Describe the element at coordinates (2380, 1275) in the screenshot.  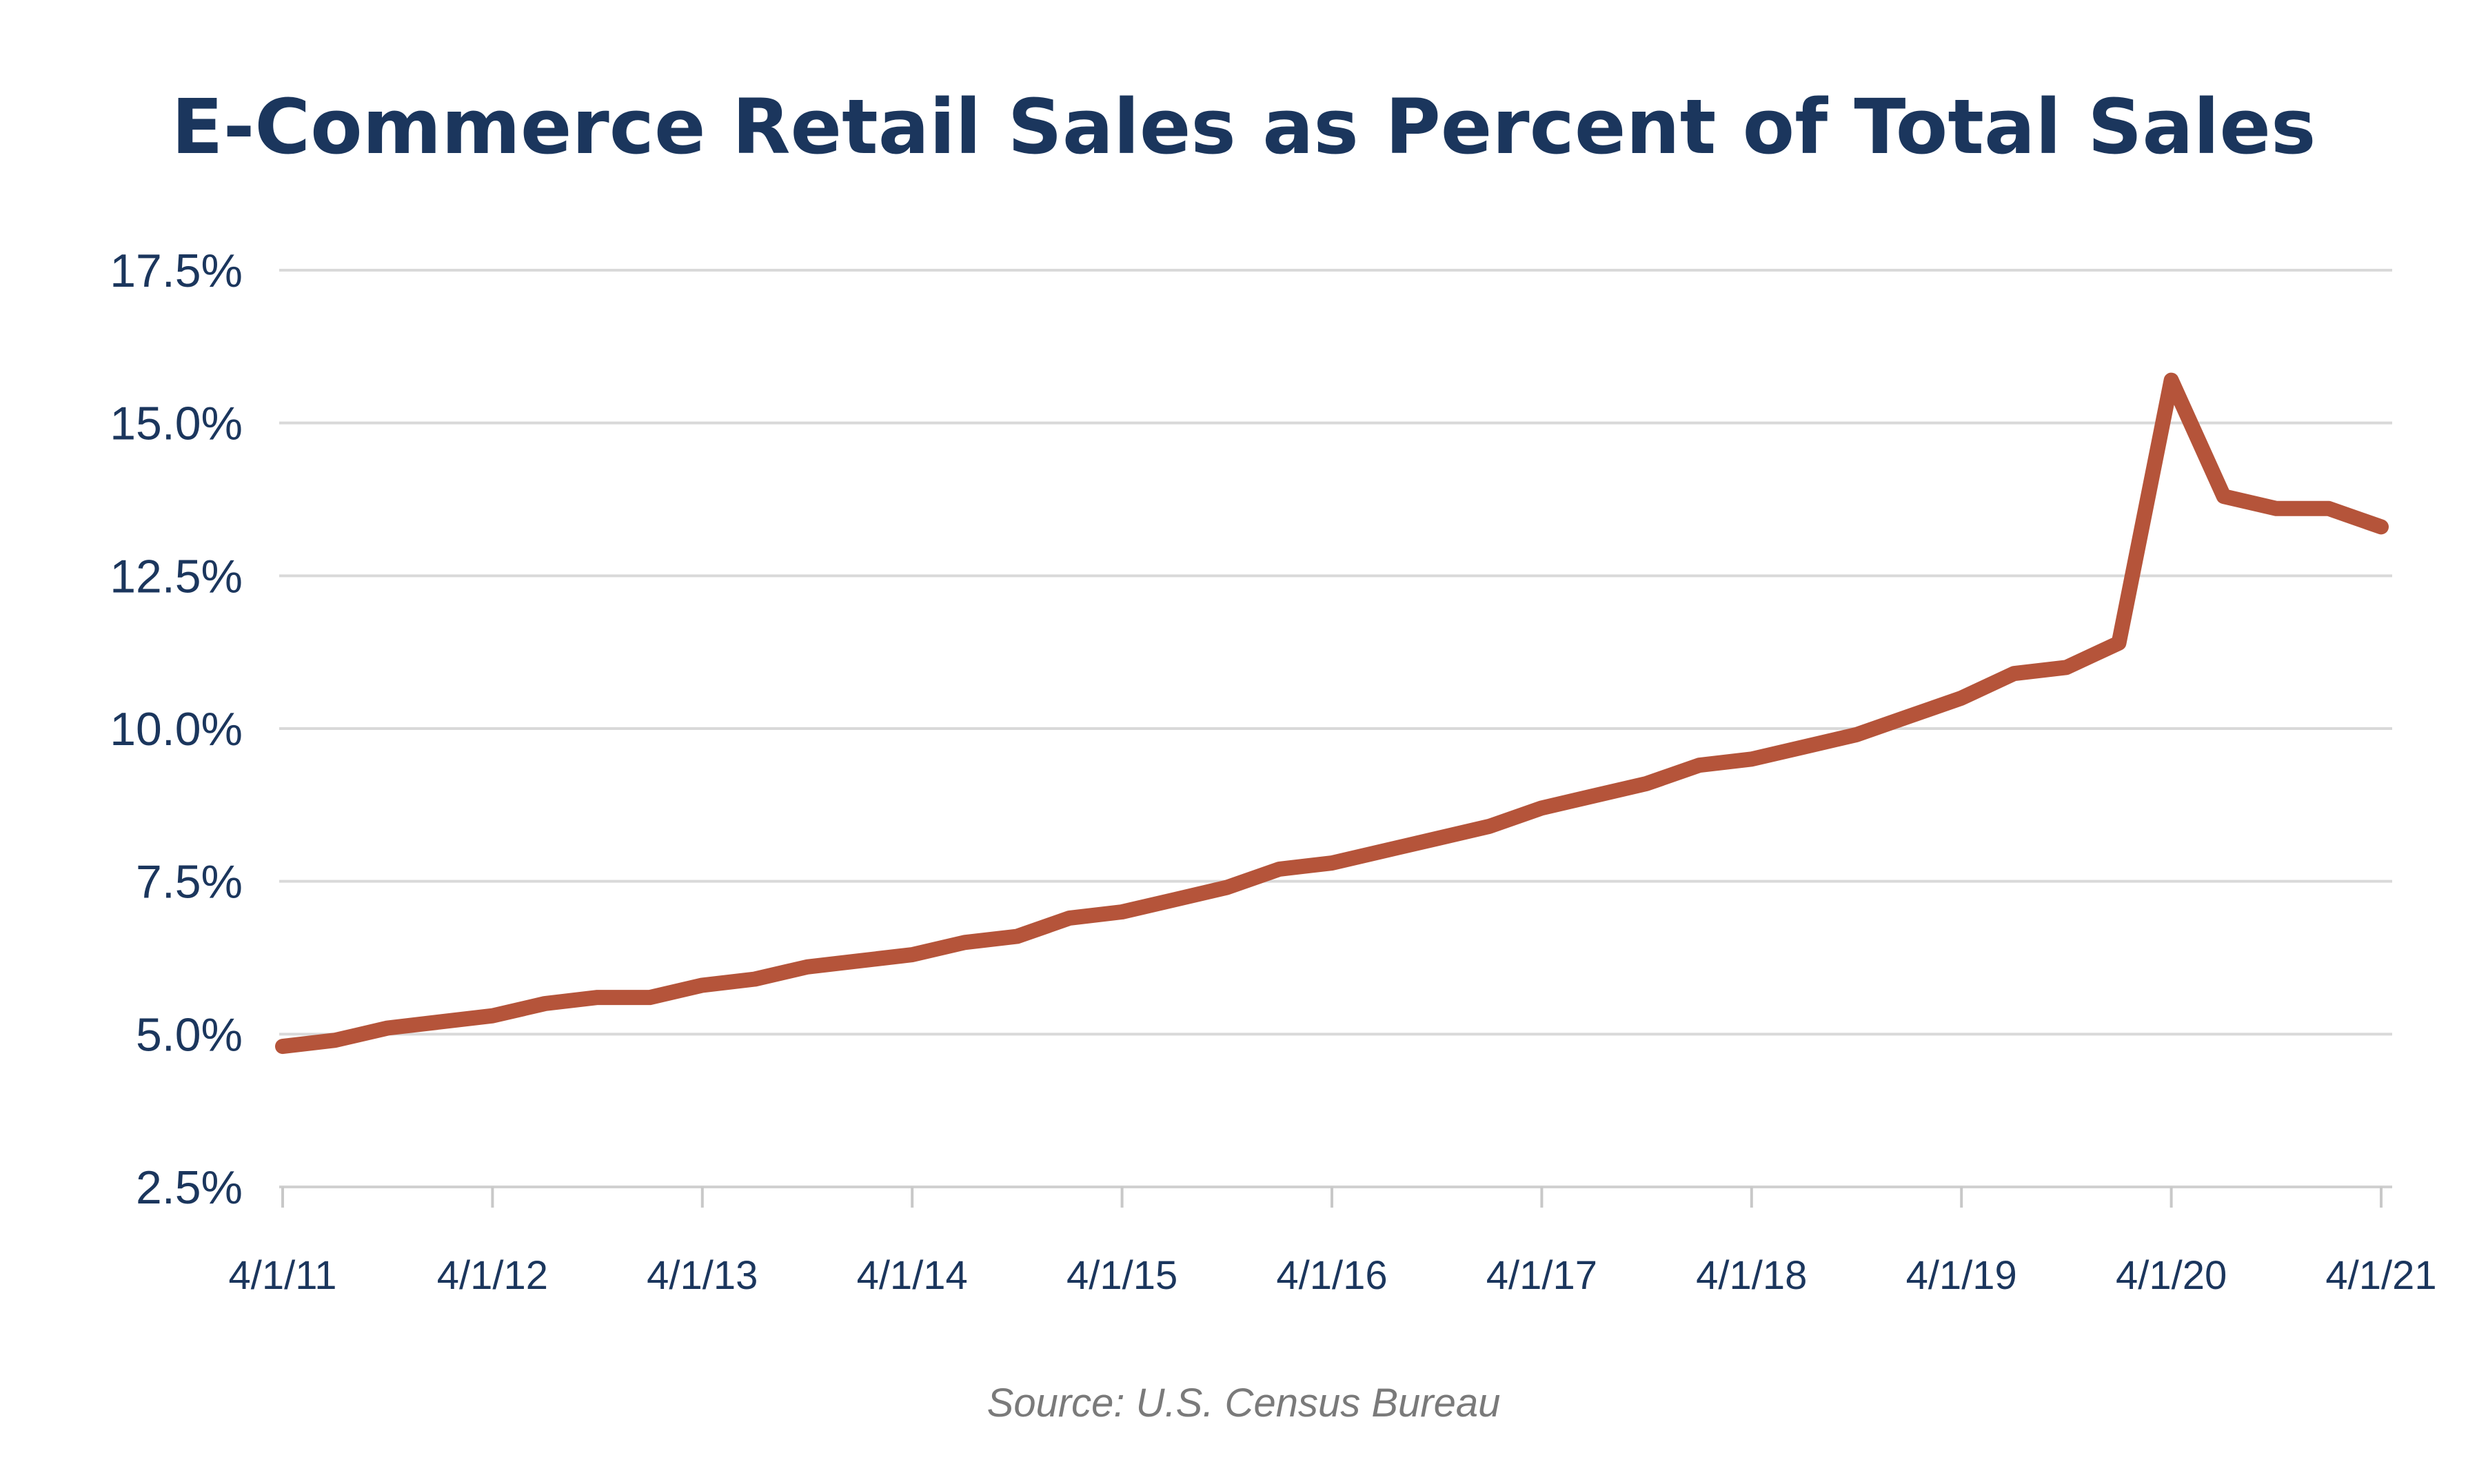
I see `x-tick-label: 4/1/21` at that location.